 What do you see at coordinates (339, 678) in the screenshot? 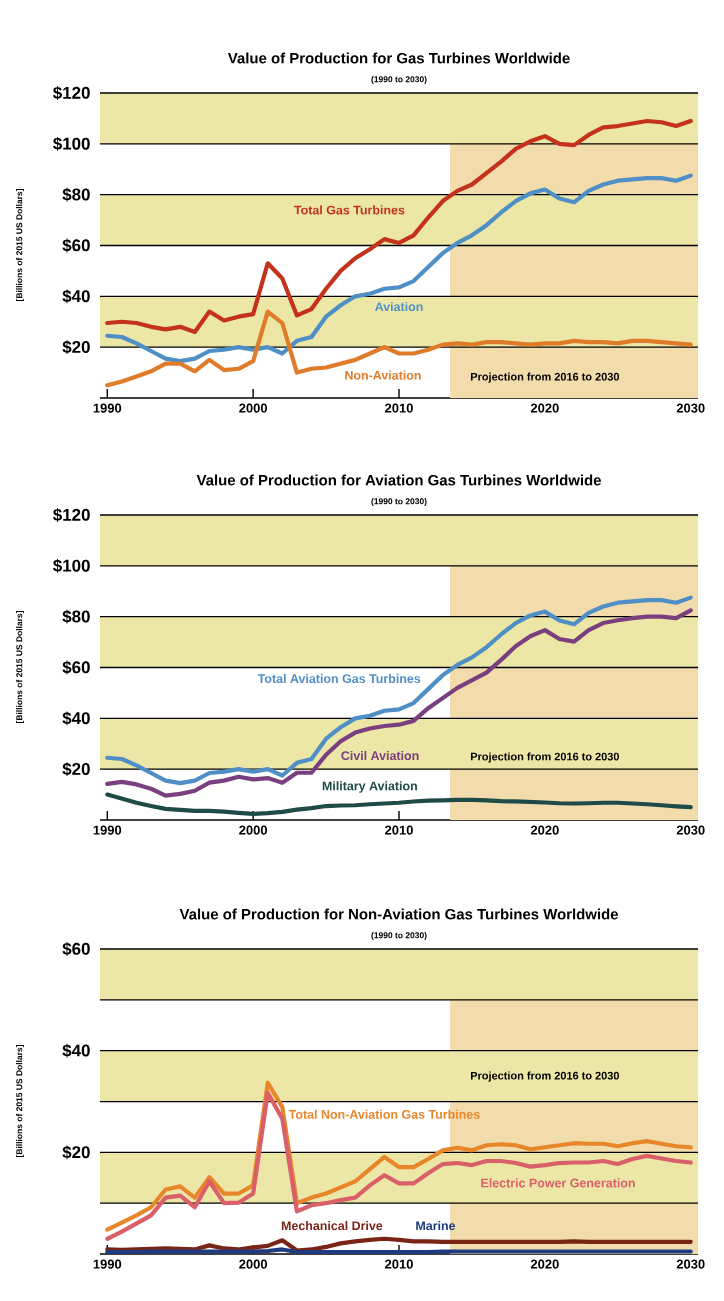
I see `series-label: Total Aviation Gas Turbines` at bounding box center [339, 678].